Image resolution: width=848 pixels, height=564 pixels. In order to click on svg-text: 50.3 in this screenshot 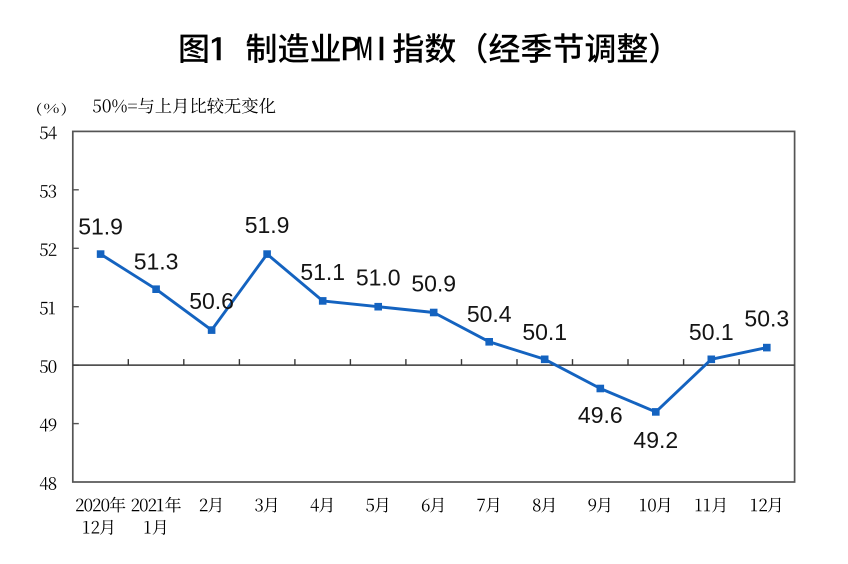, I will do `click(766, 319)`.